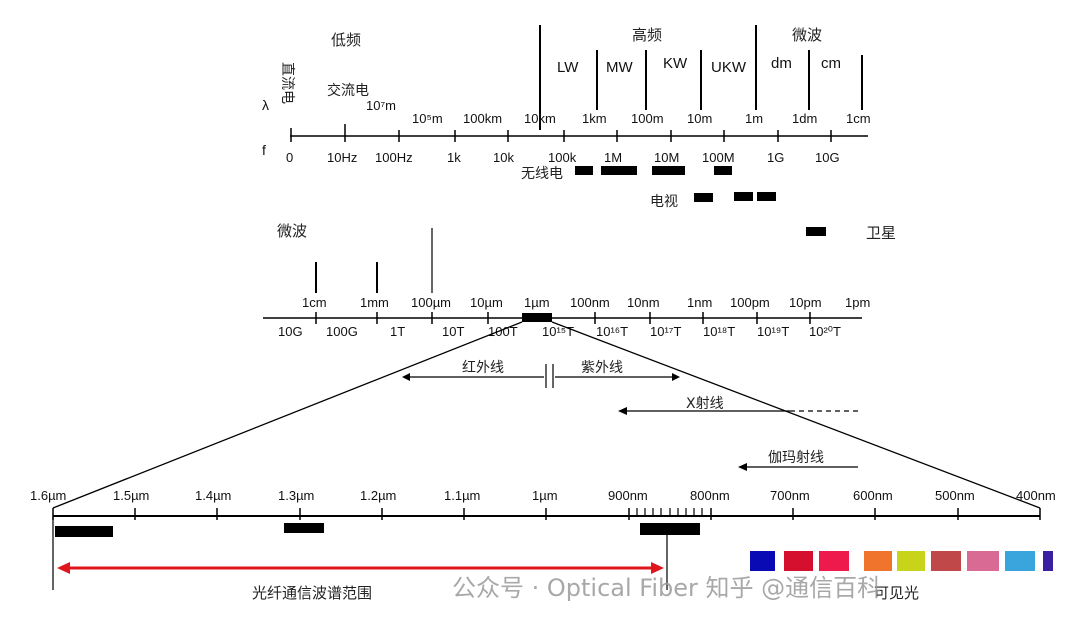 The image size is (1080, 630). What do you see at coordinates (568, 67) in the screenshot?
I see `band-label-lw: LW` at bounding box center [568, 67].